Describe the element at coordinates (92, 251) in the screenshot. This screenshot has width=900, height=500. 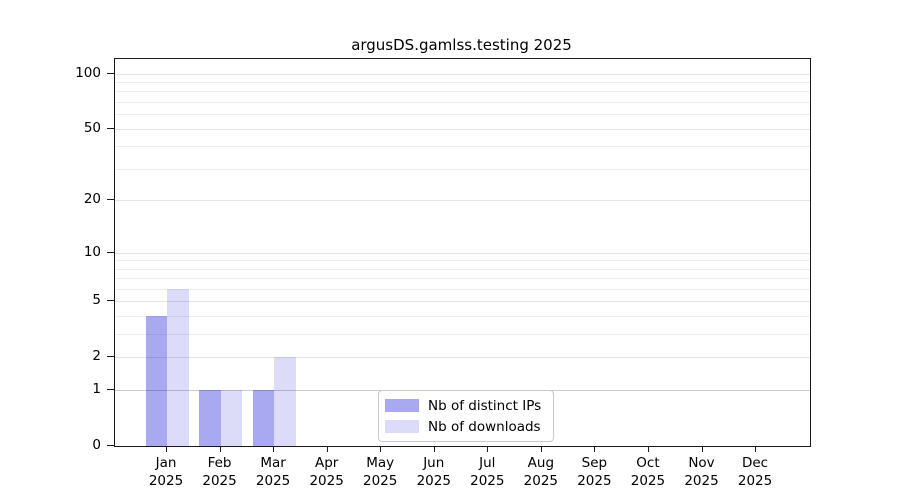
I see `y-tick-label-10: 10` at that location.